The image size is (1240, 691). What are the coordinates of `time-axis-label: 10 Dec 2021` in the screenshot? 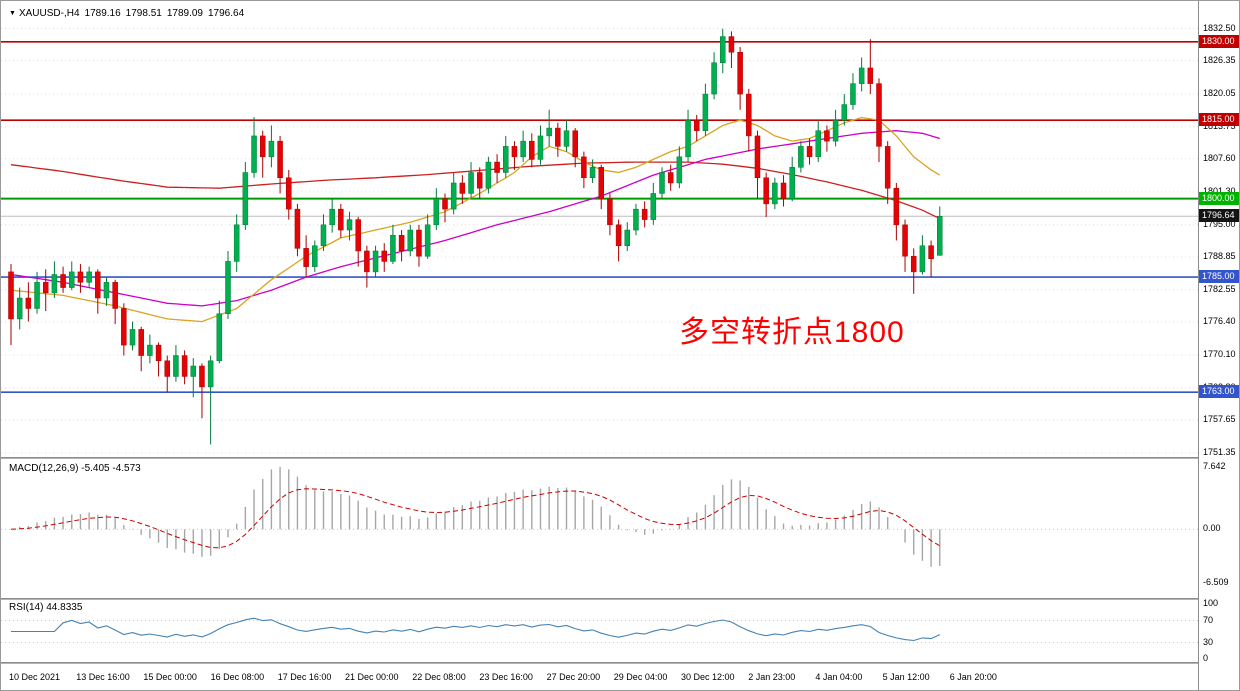 It's located at (35, 677).